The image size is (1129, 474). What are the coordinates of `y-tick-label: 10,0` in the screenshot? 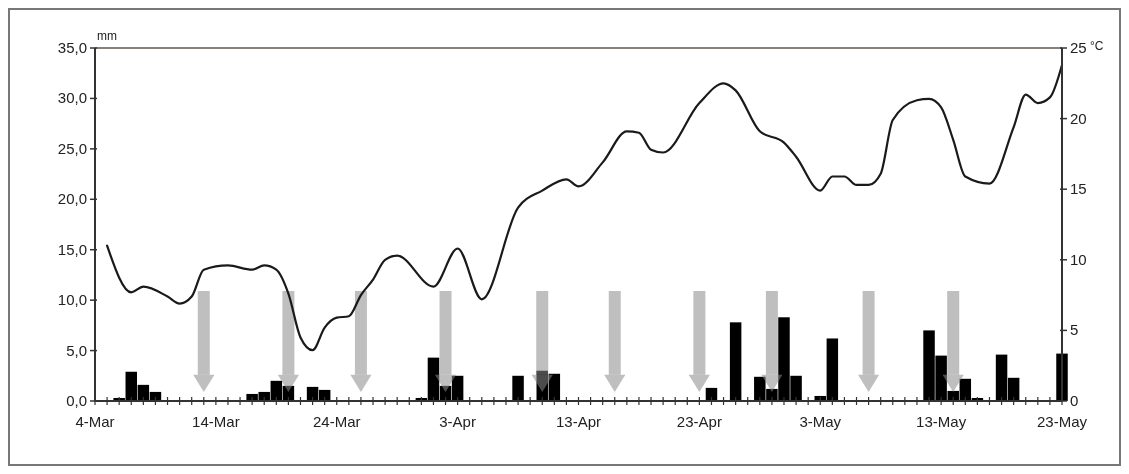 It's located at (72, 300).